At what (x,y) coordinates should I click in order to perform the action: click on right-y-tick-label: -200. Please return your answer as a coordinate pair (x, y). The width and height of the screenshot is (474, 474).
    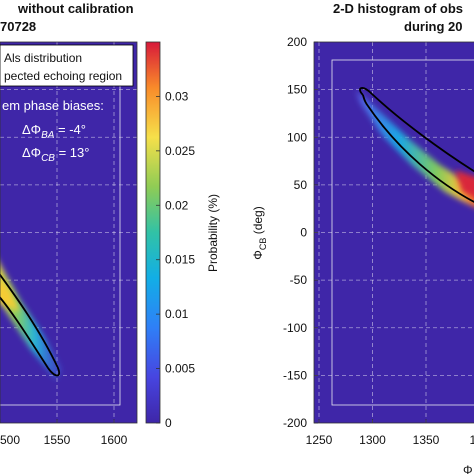
    Looking at the image, I should click on (295, 423).